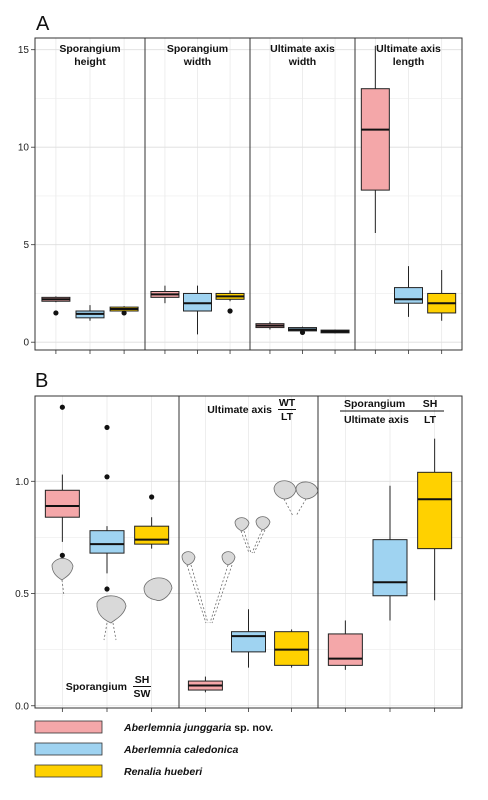 The height and width of the screenshot is (800, 488). What do you see at coordinates (197, 62) in the screenshot?
I see `panel-a-facet-2-title-line-2: width` at bounding box center [197, 62].